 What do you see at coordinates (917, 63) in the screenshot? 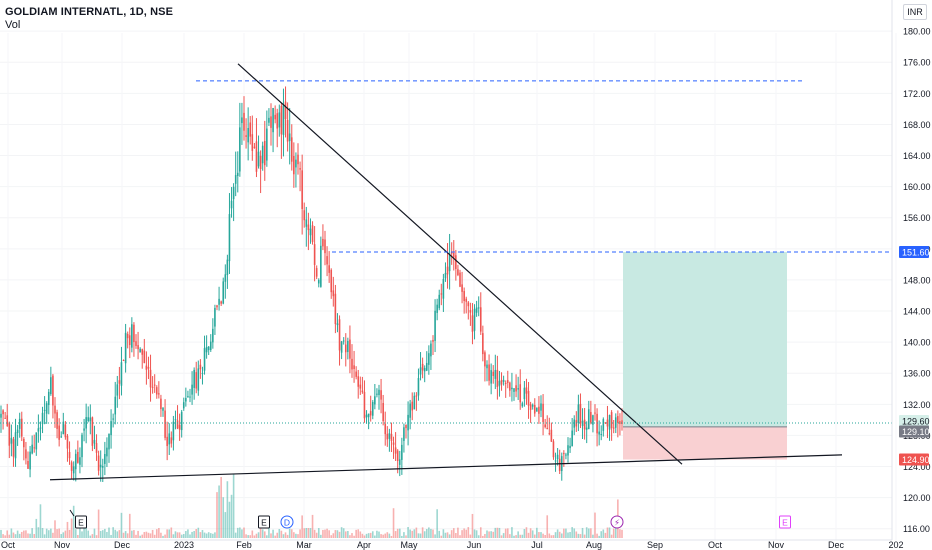
I see `price-tick-label: 176.00` at bounding box center [917, 63].